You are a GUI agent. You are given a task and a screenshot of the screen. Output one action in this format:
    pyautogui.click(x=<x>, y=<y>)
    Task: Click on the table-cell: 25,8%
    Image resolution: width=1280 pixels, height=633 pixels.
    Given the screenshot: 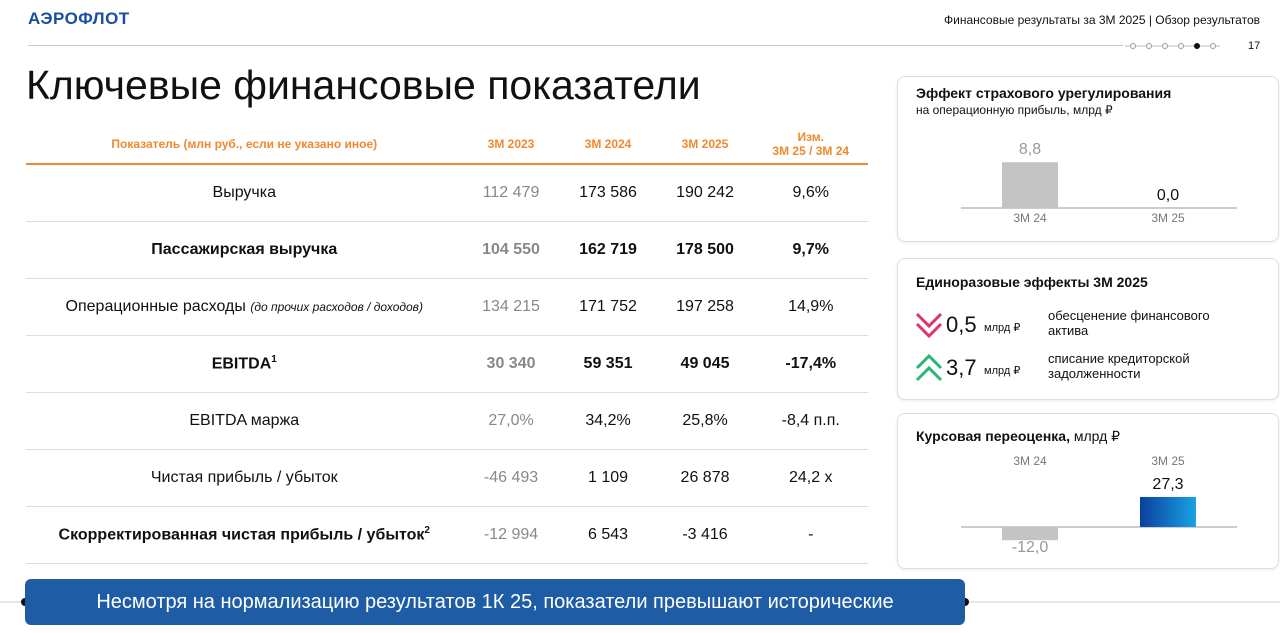 What is the action you would take?
    pyautogui.click(x=705, y=420)
    